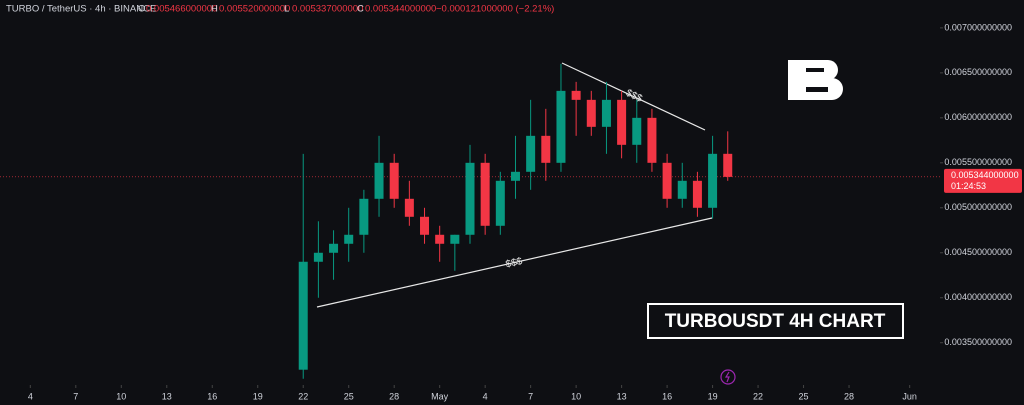  Describe the element at coordinates (985, 175) in the screenshot. I see `last-price-label: 0.005344000000` at that location.